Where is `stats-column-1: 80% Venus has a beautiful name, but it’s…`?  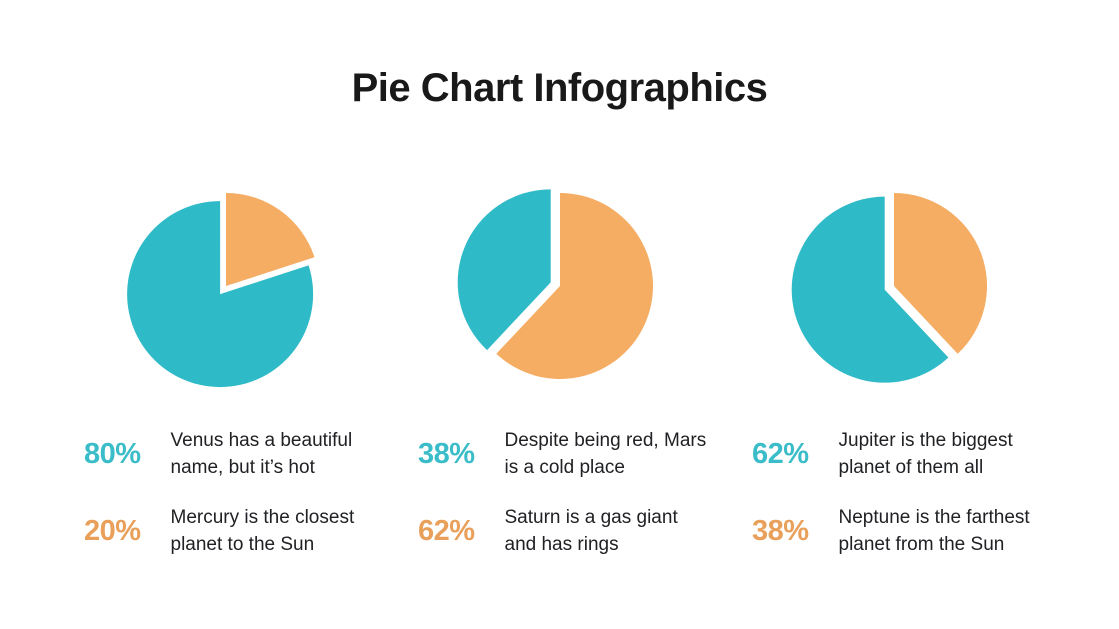
stats-column-1: 80% Venus has a beautiful name, but it’s… is located at coordinates (226, 492).